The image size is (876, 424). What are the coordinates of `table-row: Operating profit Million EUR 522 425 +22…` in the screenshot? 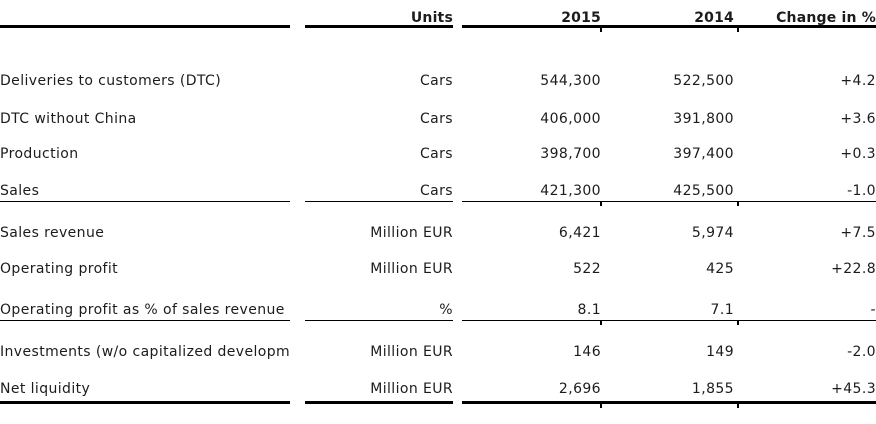 It's located at (438, 261).